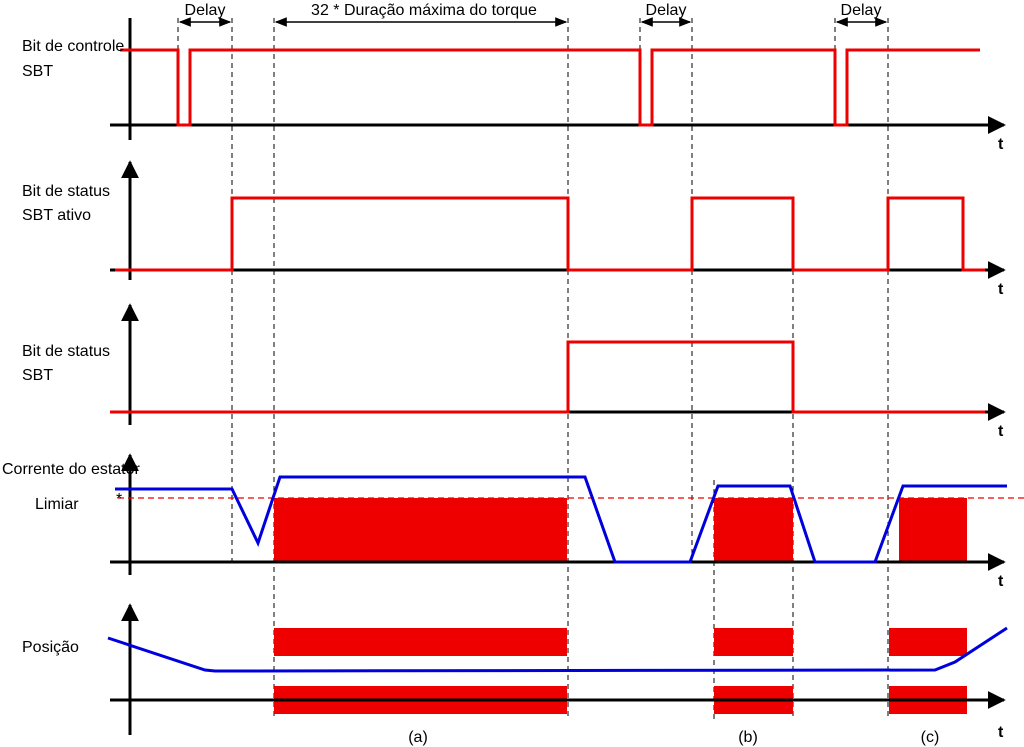  I want to click on threshold-label: Limiar, so click(57, 504).